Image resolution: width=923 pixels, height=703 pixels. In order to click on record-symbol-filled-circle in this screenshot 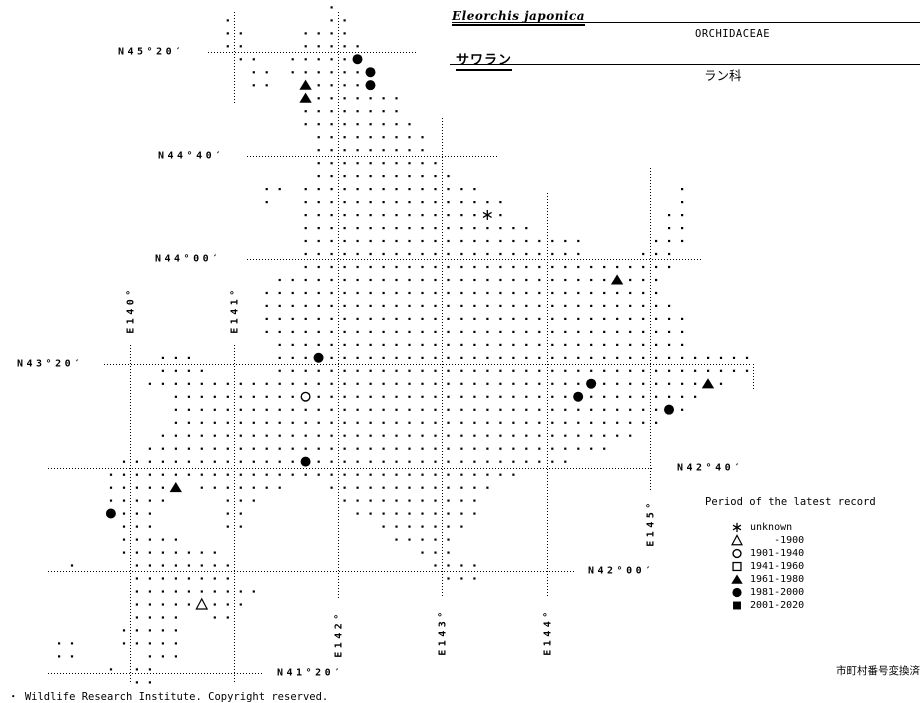, I will do `click(370, 85)`.